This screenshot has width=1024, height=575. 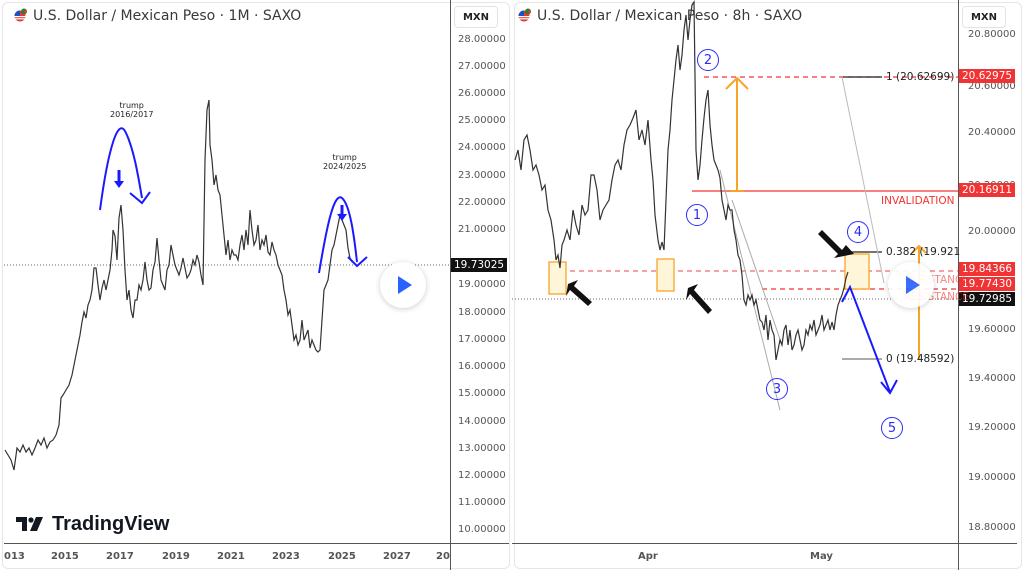 I want to click on y-tick: 24.00000, so click(x=482, y=147).